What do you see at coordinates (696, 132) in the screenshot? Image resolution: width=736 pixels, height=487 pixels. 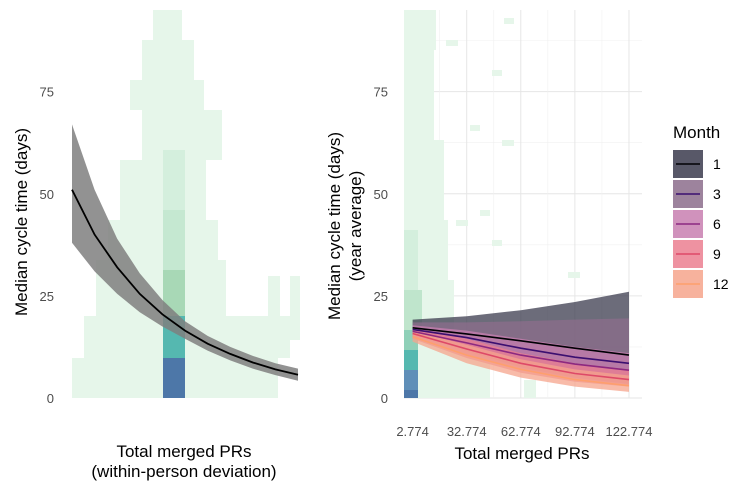 I see `legend-title: Month` at bounding box center [696, 132].